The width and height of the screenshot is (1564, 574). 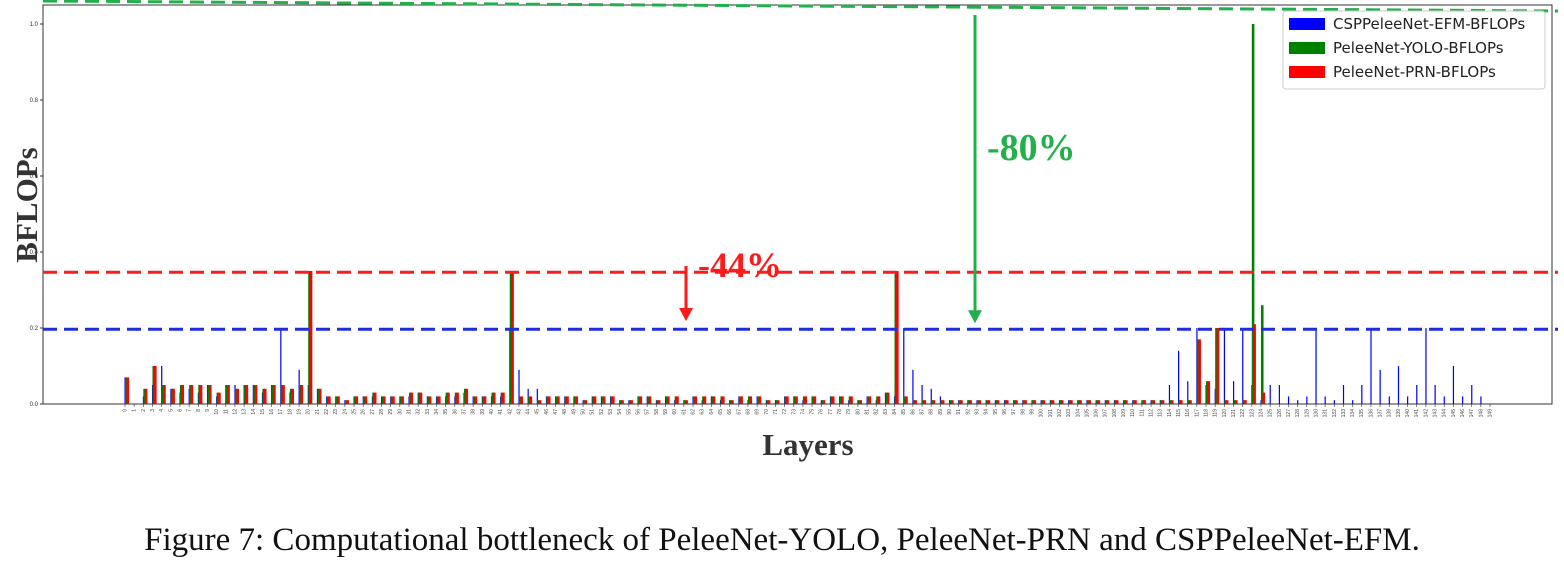 I want to click on x-tick-label: 138, so click(x=1390, y=413).